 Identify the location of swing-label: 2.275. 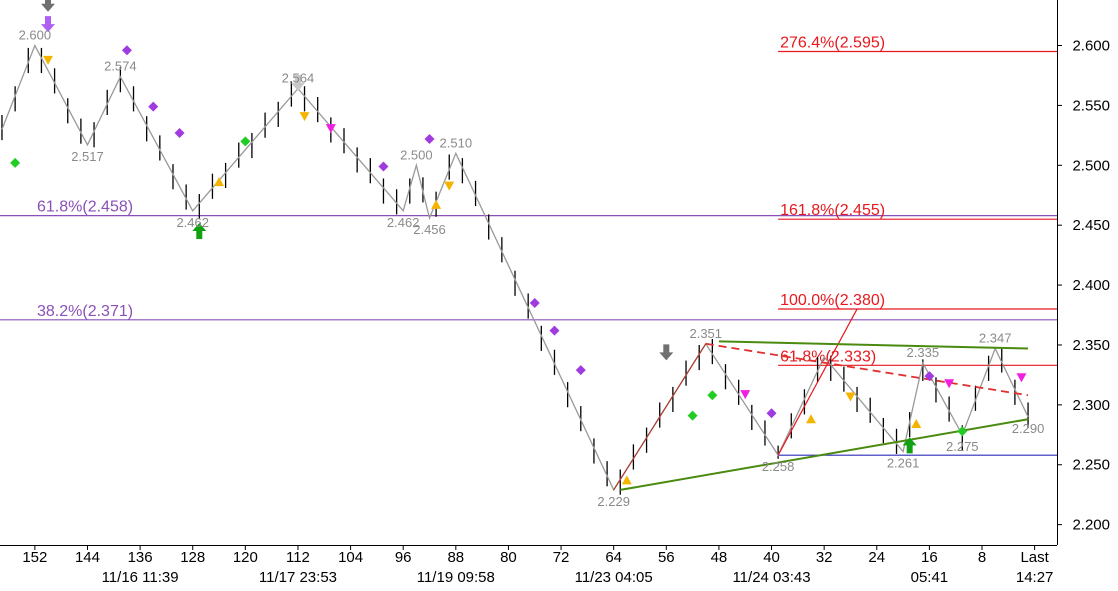
(962, 446).